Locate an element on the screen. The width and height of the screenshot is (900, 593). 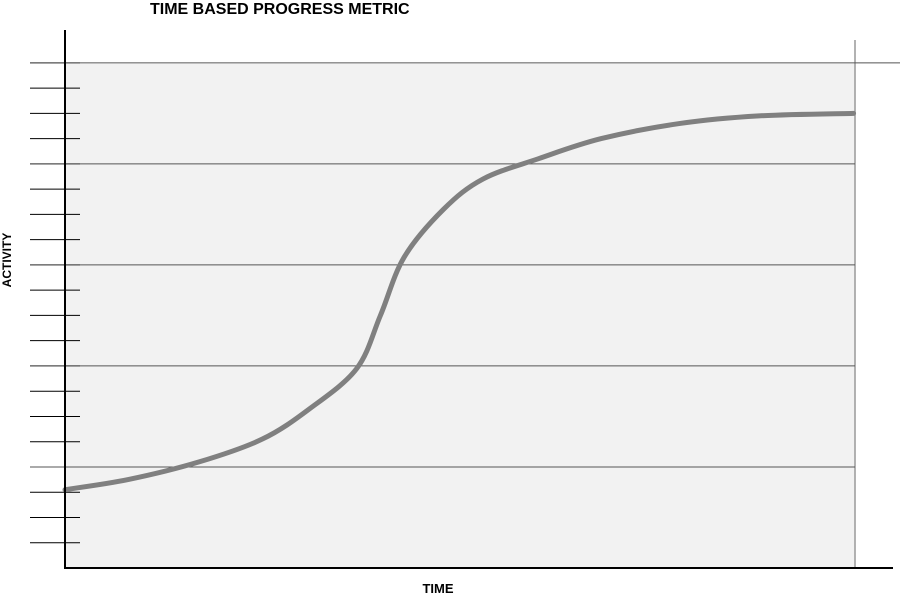
y-axis-label: ACTIVITY is located at coordinates (7, 260).